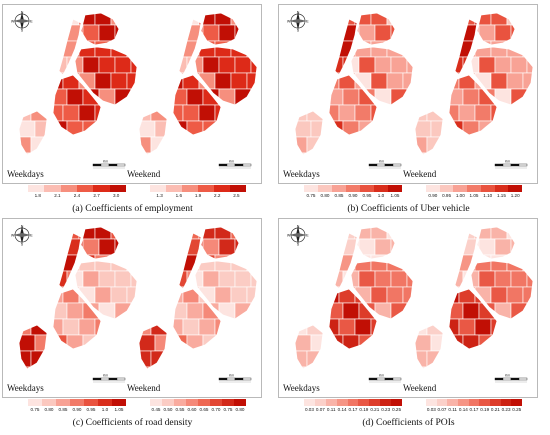  What do you see at coordinates (506, 409) in the screenshot?
I see `legend-tick-label: 0.23` at bounding box center [506, 409].